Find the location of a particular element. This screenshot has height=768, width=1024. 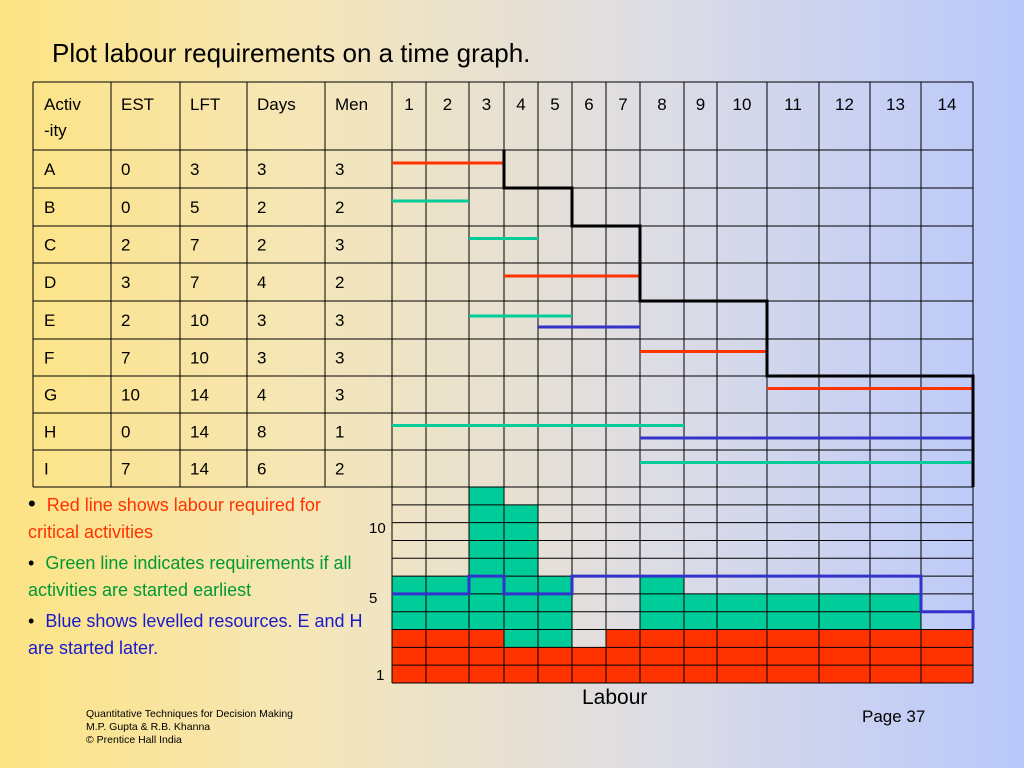

cell-days-E: 3 is located at coordinates (261, 320).